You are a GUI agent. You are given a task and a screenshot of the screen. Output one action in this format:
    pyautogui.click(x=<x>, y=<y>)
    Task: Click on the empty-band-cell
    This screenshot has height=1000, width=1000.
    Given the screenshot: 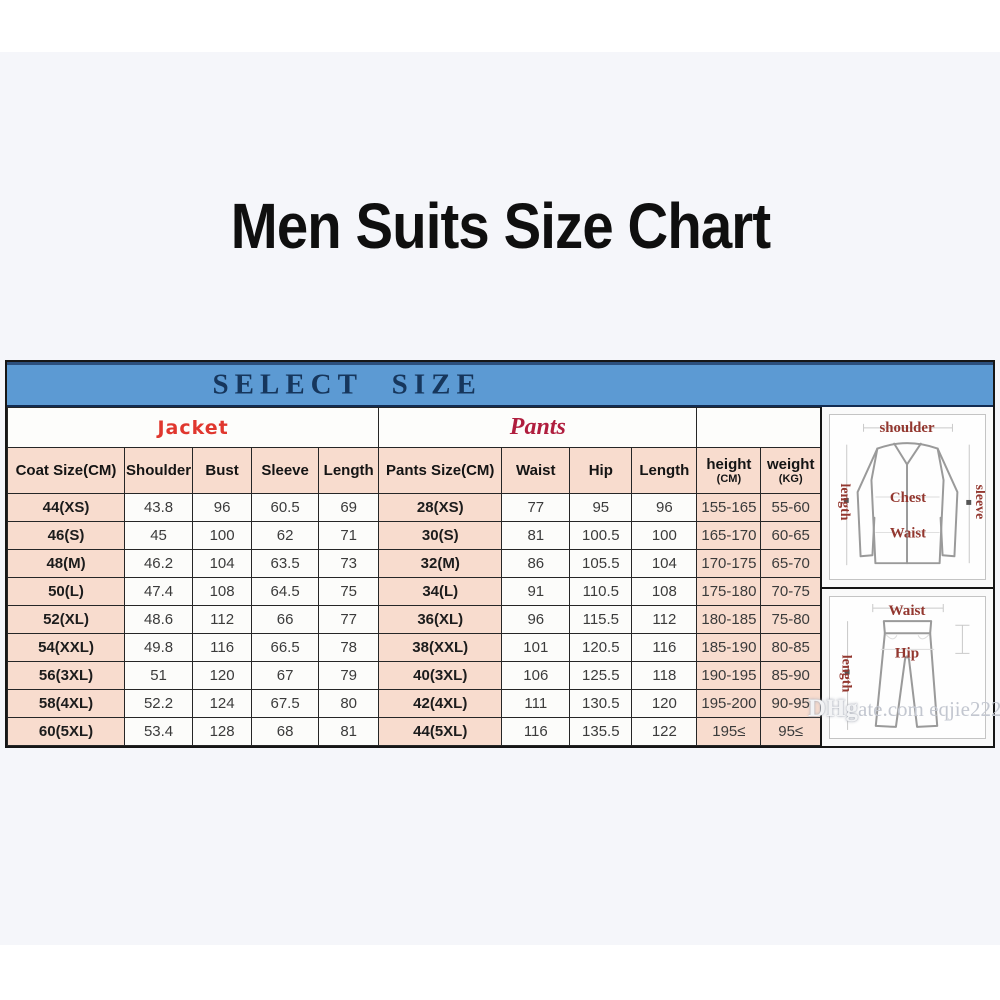 What is the action you would take?
    pyautogui.click(x=759, y=427)
    